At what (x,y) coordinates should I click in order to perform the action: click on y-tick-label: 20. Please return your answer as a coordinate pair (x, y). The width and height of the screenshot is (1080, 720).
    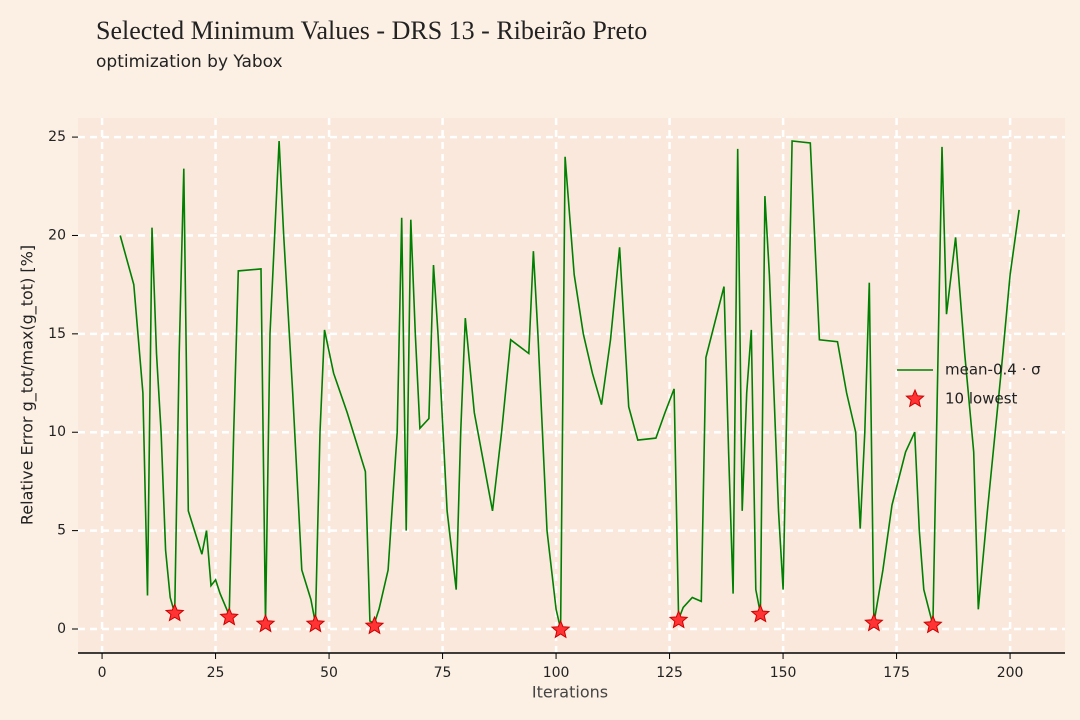
    Looking at the image, I should click on (57, 235).